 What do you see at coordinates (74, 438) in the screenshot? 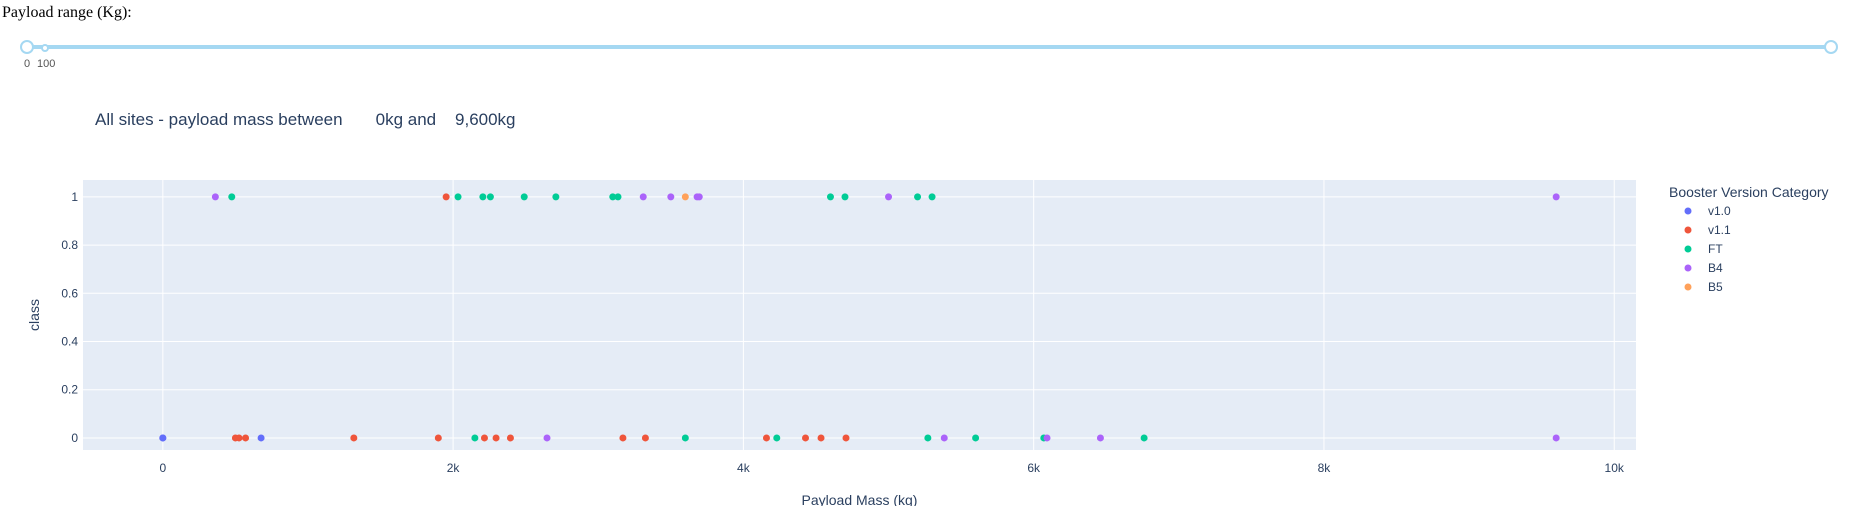
I see `y-tick-label: 0` at bounding box center [74, 438].